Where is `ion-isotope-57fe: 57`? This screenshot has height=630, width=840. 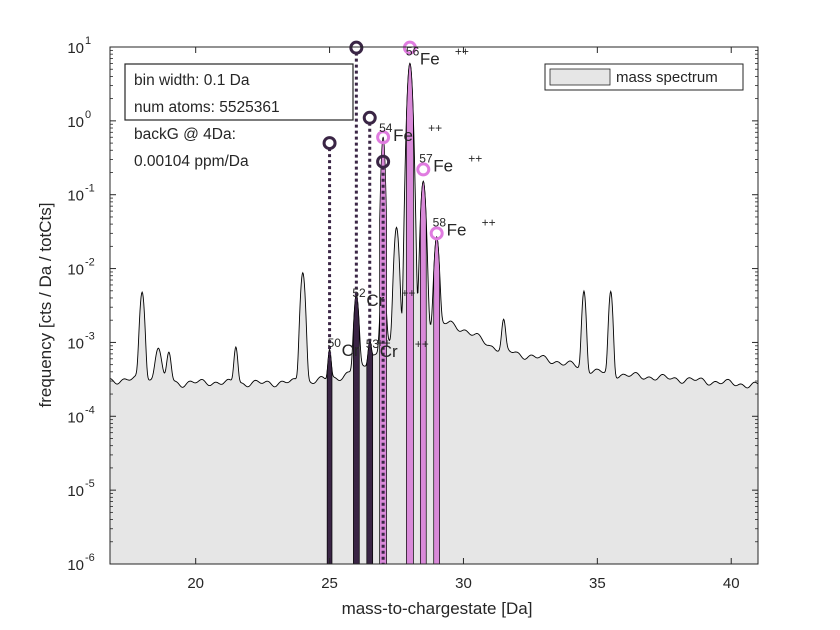 ion-isotope-57fe: 57 is located at coordinates (426, 158).